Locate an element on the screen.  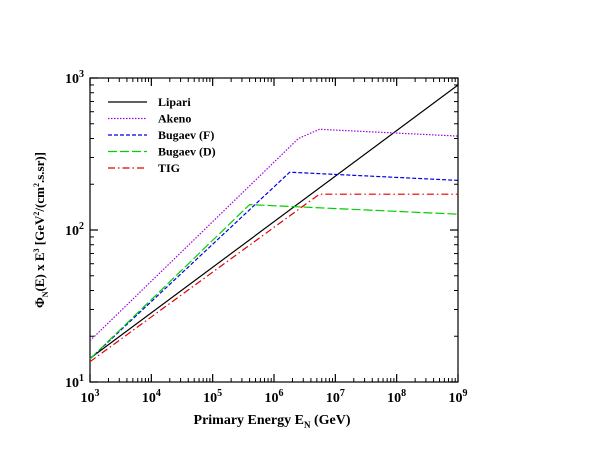
x-axis-label: Primary Energy EN (GeV) is located at coordinates (272, 421).